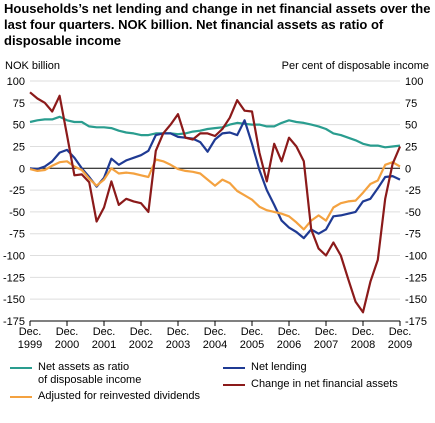 The width and height of the screenshot is (435, 423). Describe the element at coordinates (252, 345) in the screenshot. I see `x-tick-label-line2: 2005` at that location.